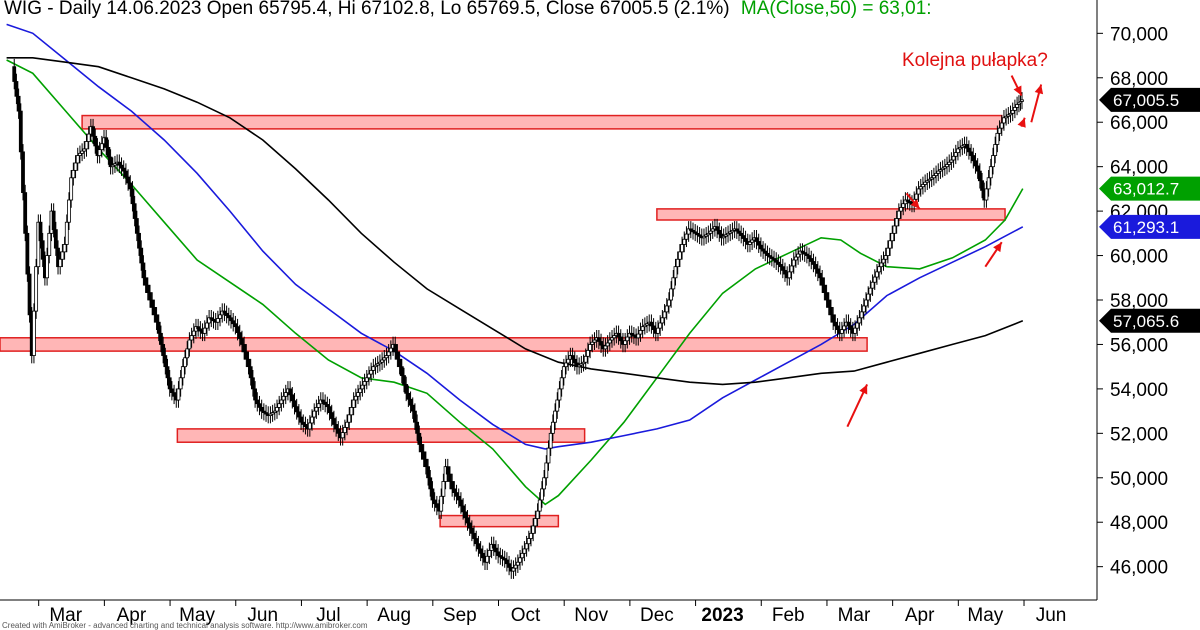 The height and width of the screenshot is (630, 1200). Describe the element at coordinates (1139, 568) in the screenshot. I see `y-tick-label: 46,000` at that location.